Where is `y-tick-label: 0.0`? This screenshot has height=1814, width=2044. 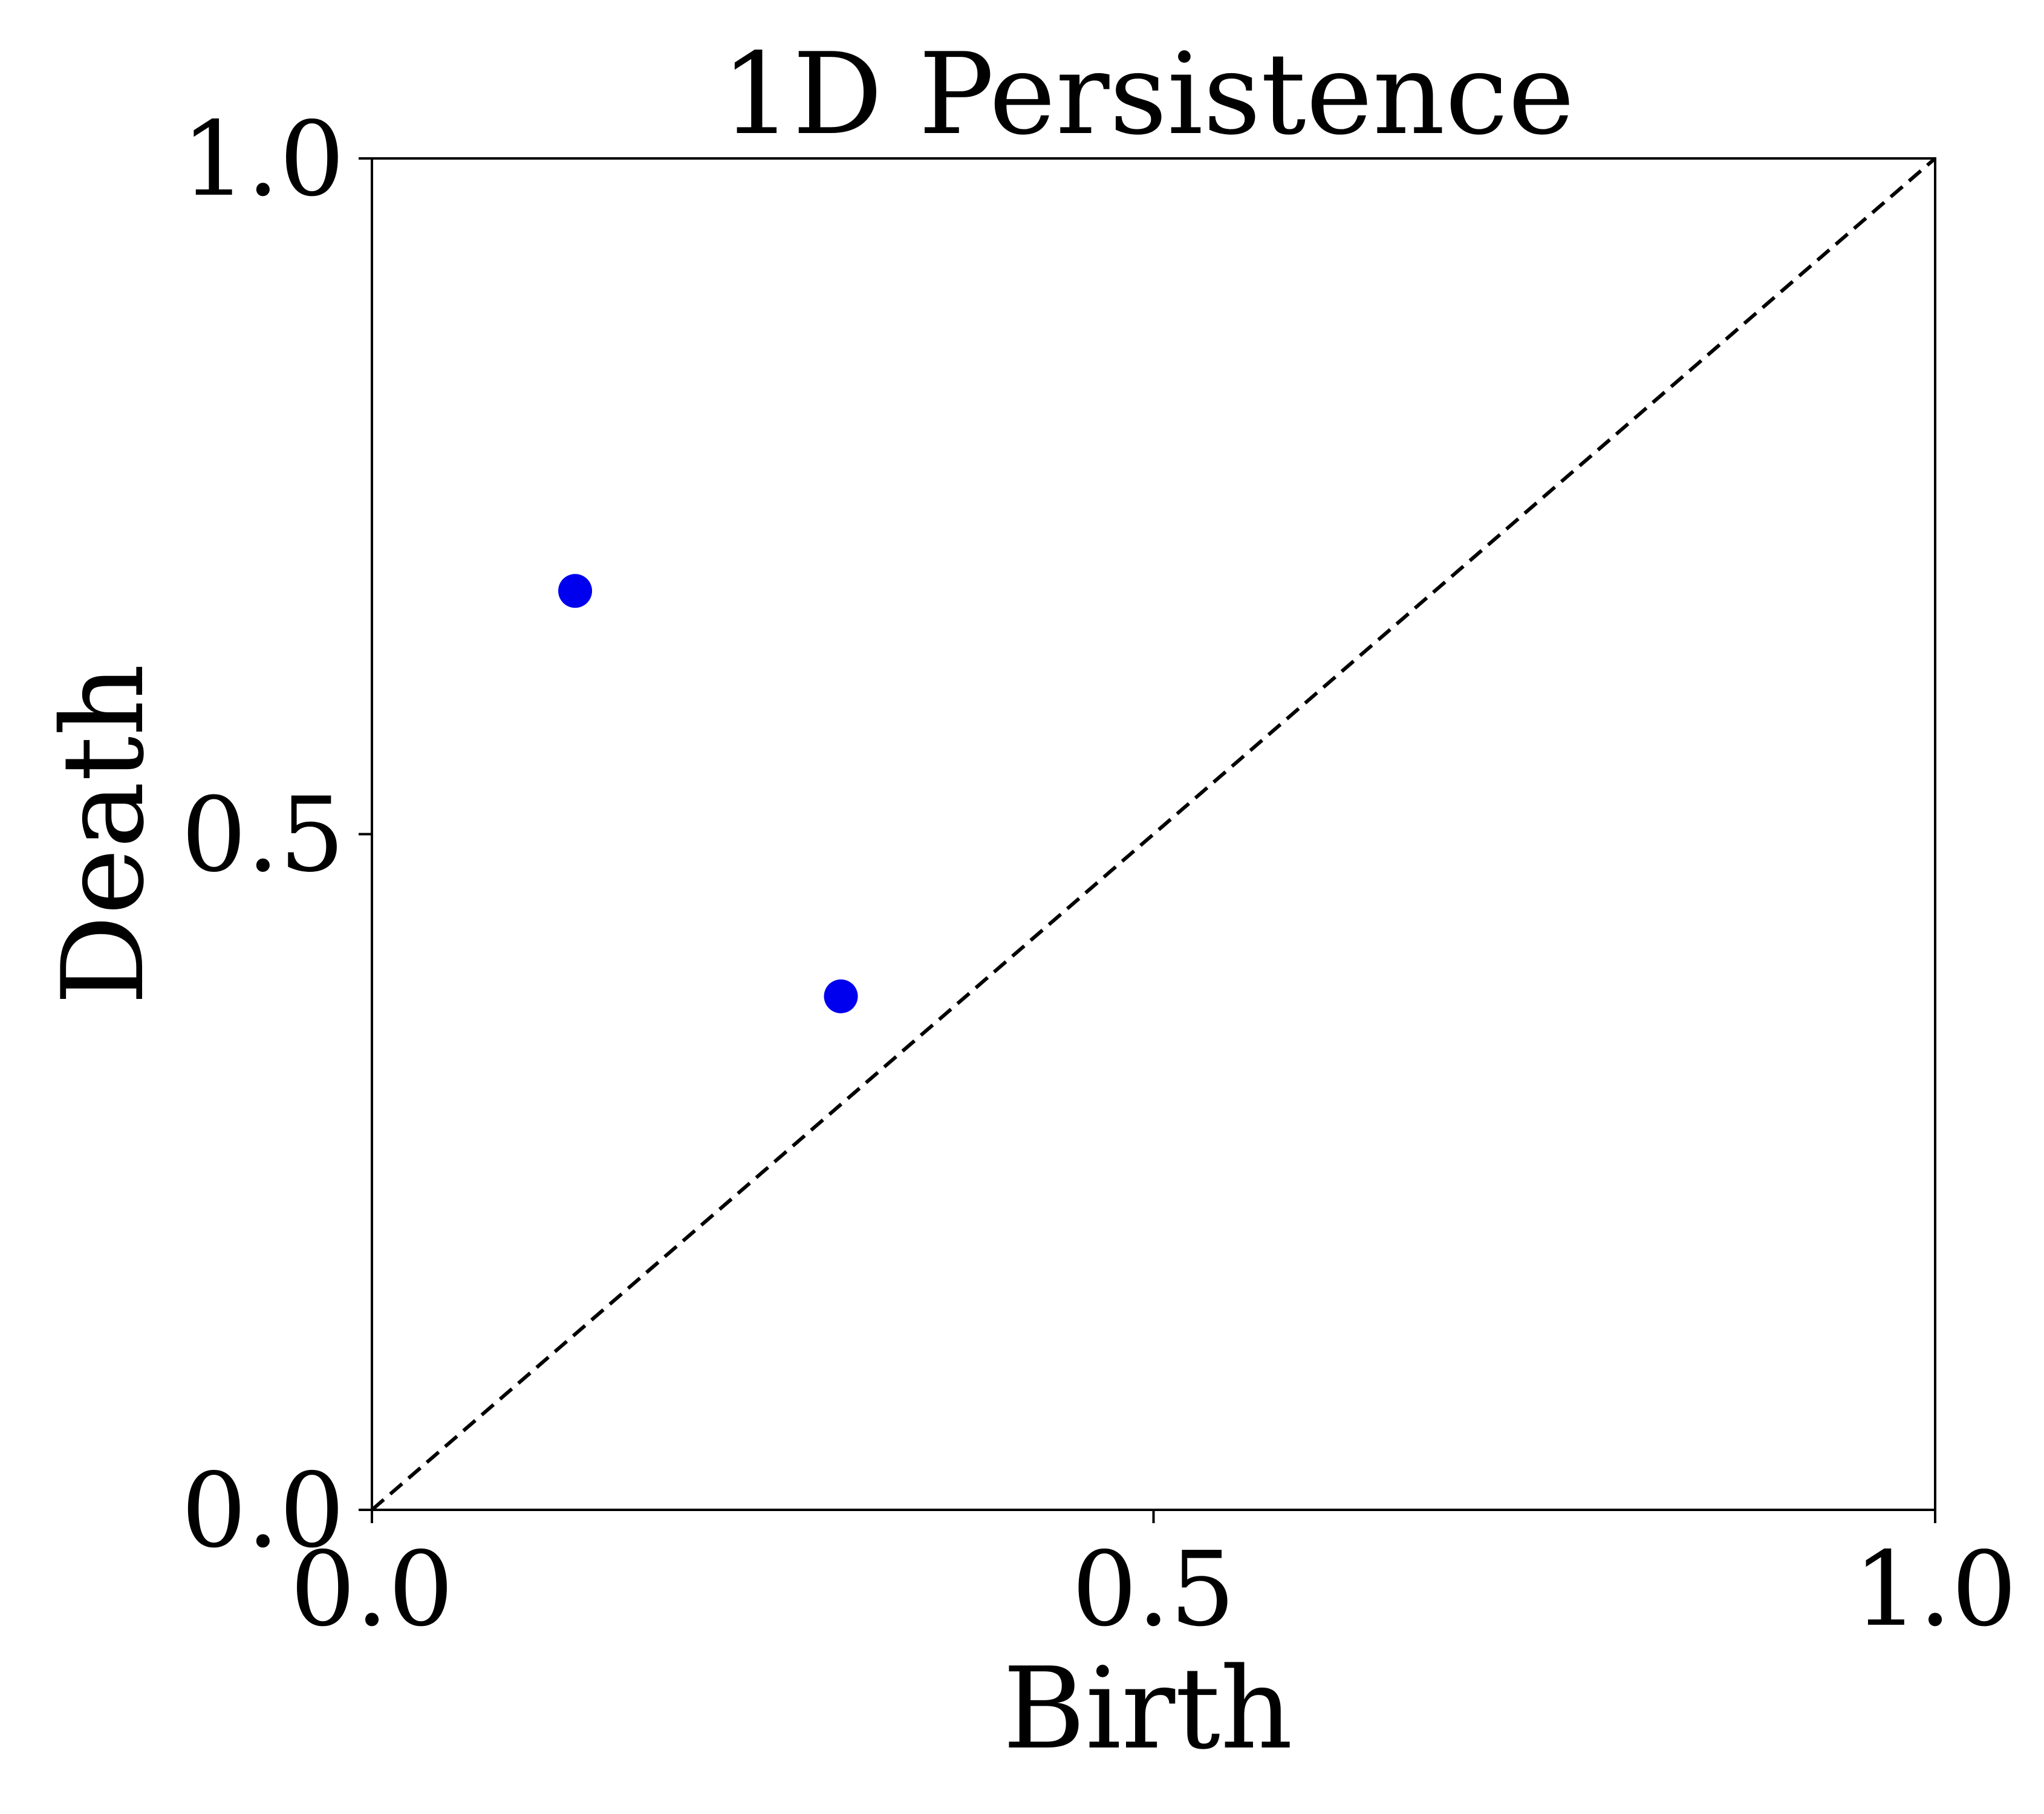
y-tick-label: 0.0 is located at coordinates (263, 1511).